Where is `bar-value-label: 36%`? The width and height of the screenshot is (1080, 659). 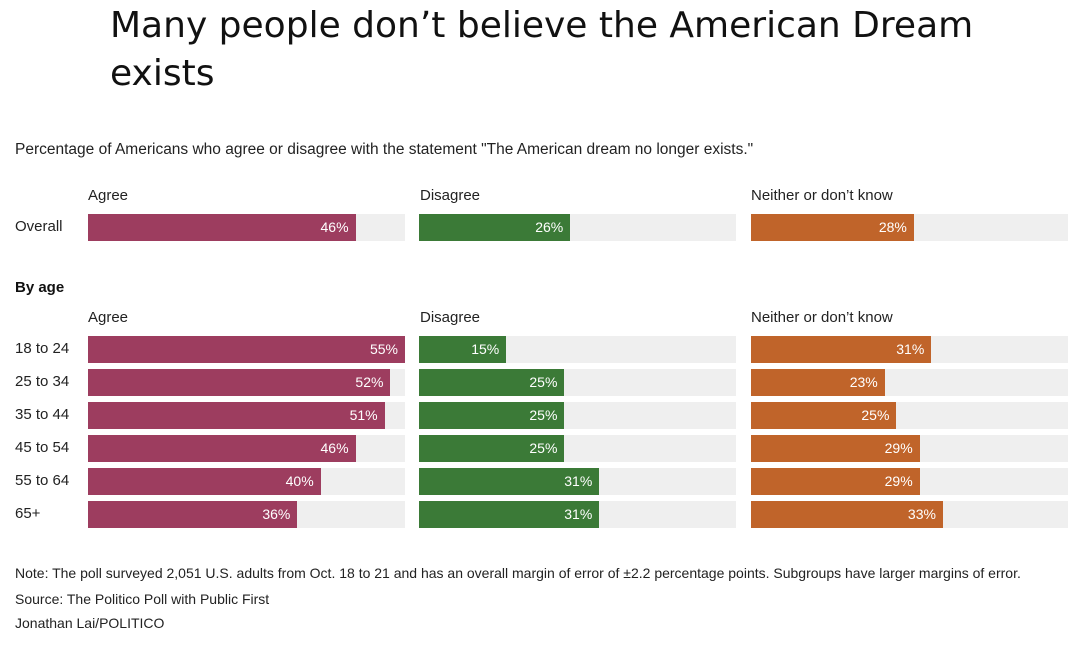
bar-value-label: 36% is located at coordinates (276, 514).